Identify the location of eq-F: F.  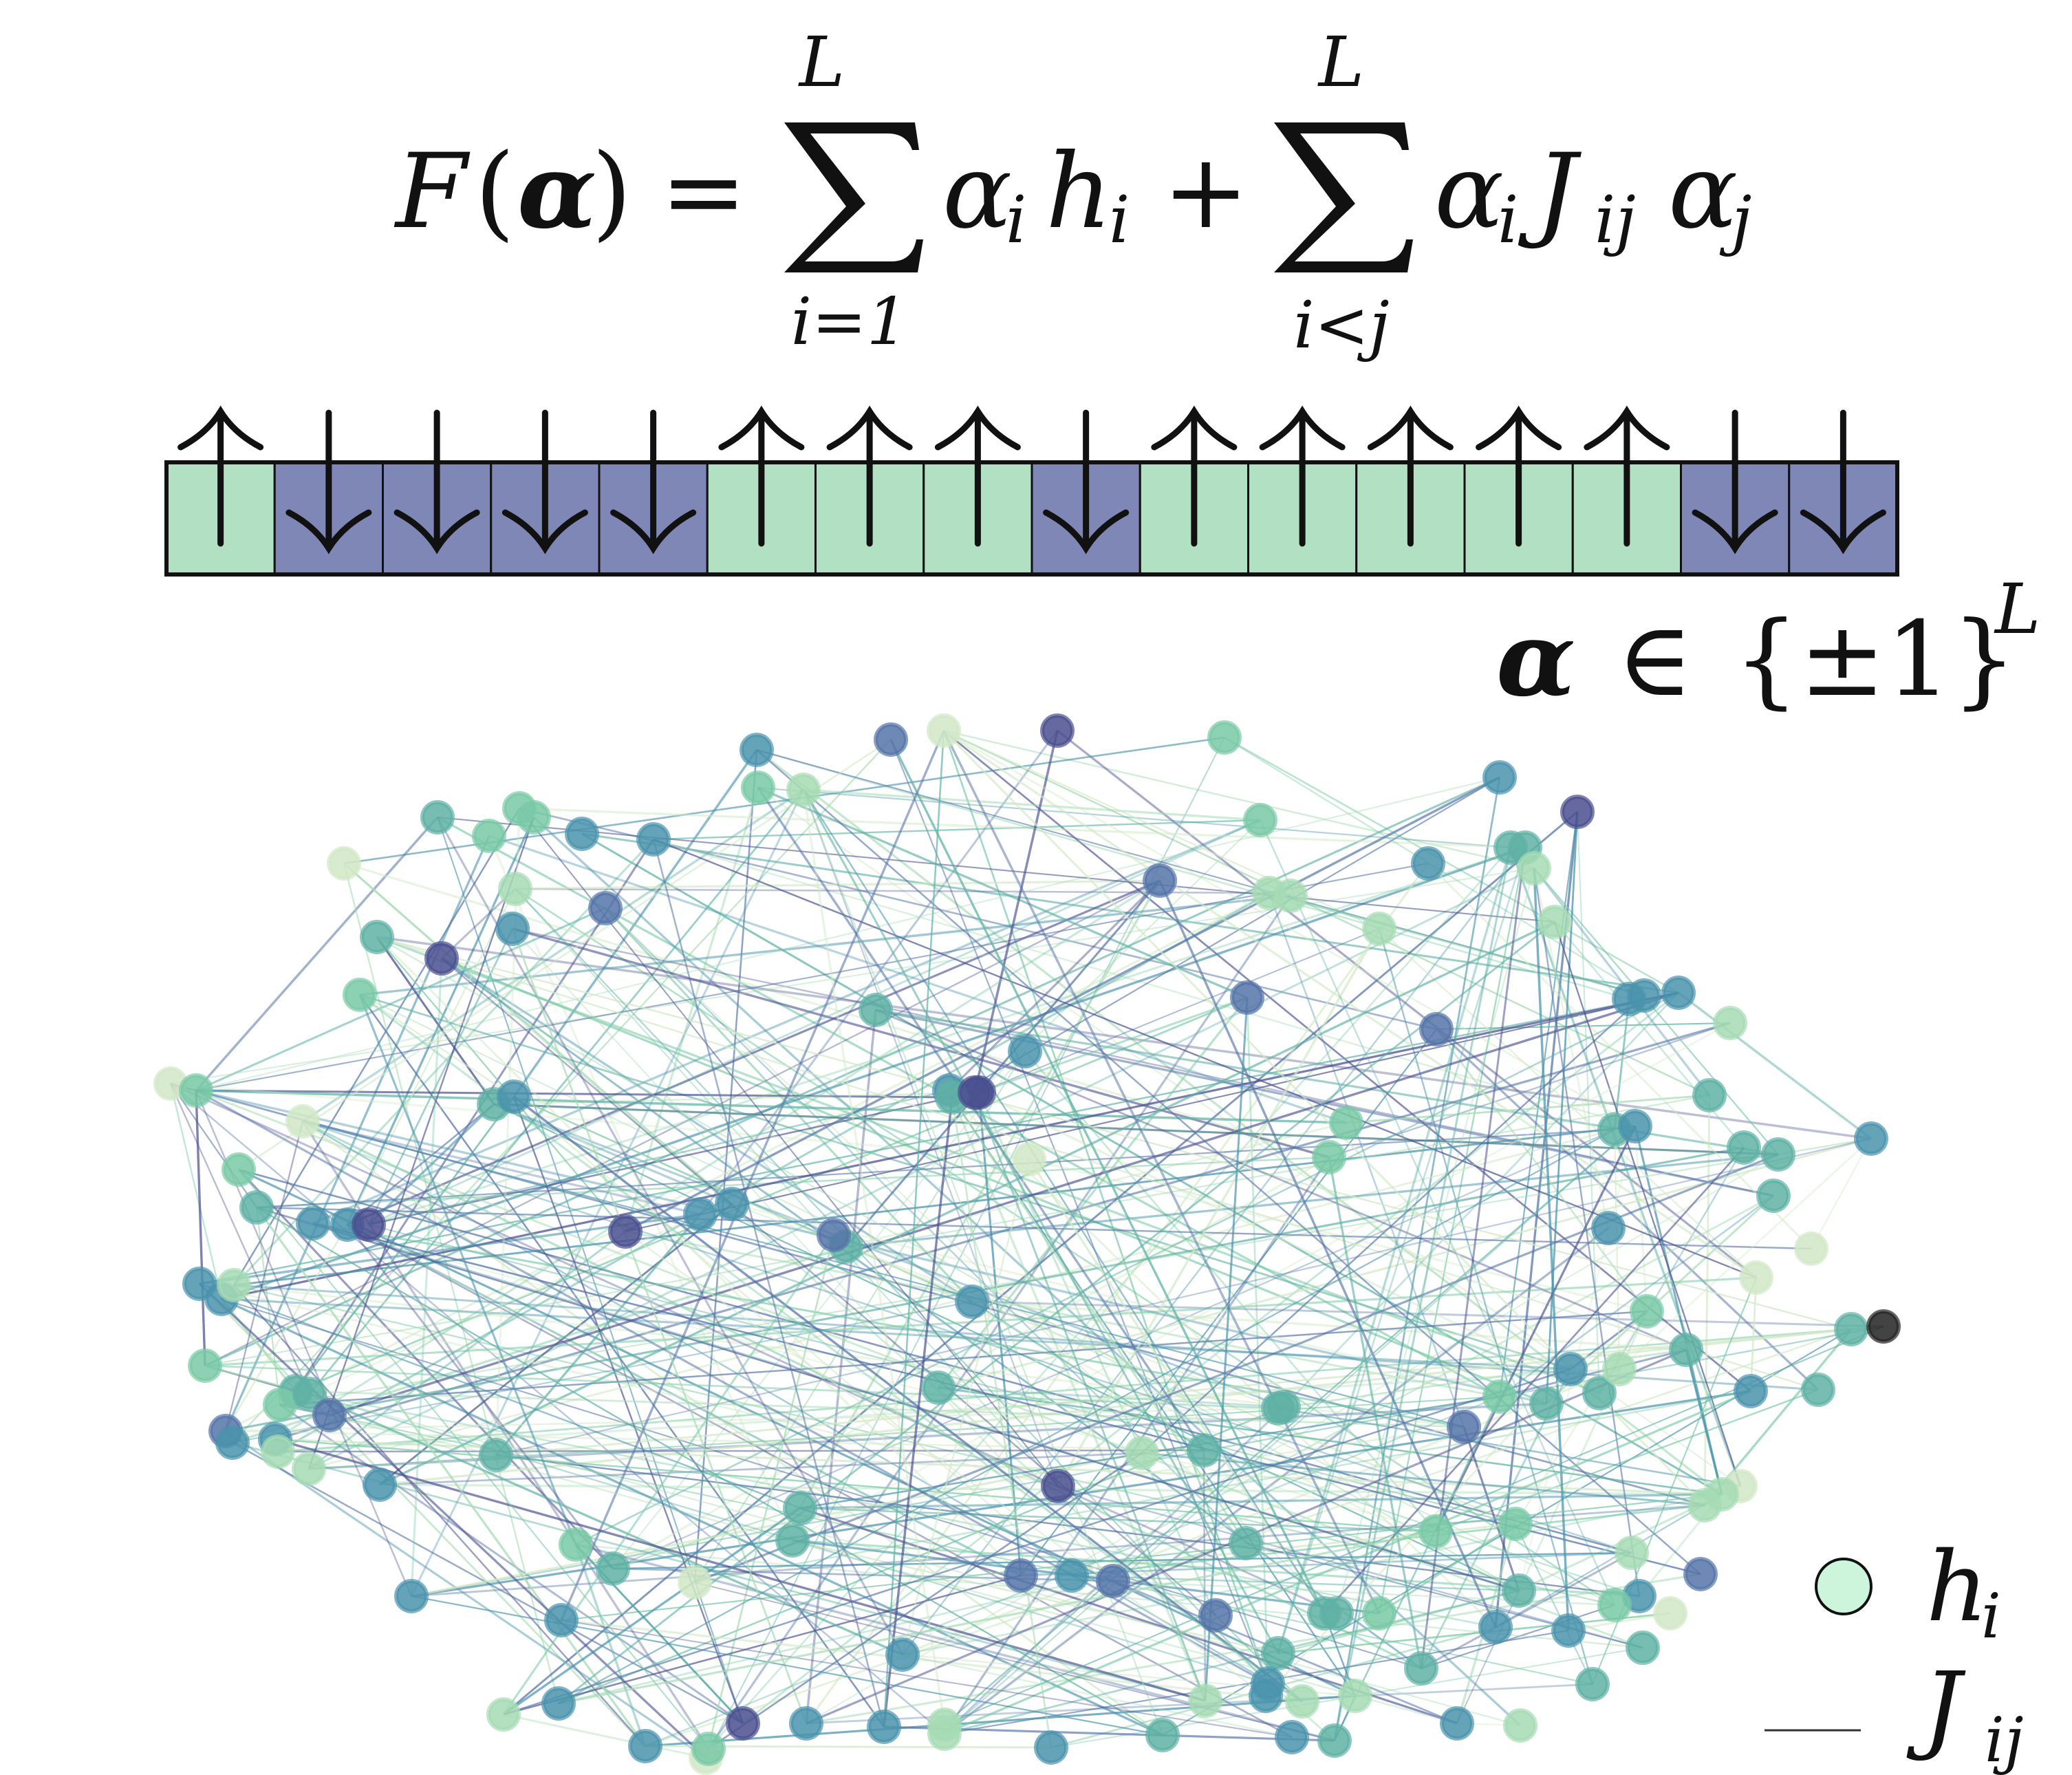
(432, 192).